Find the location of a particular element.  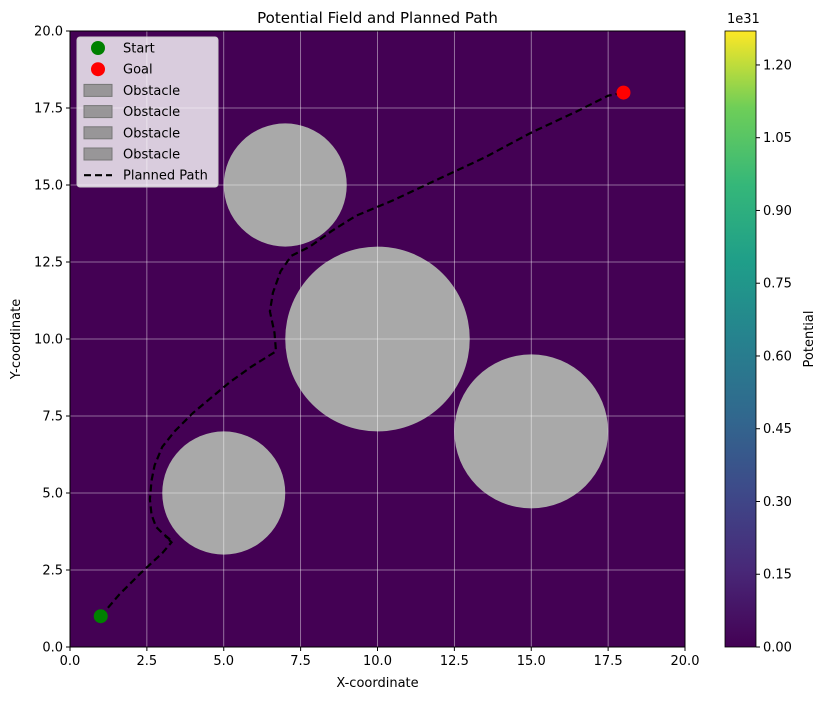

y-tick-label: 7.5 is located at coordinates (52, 417).